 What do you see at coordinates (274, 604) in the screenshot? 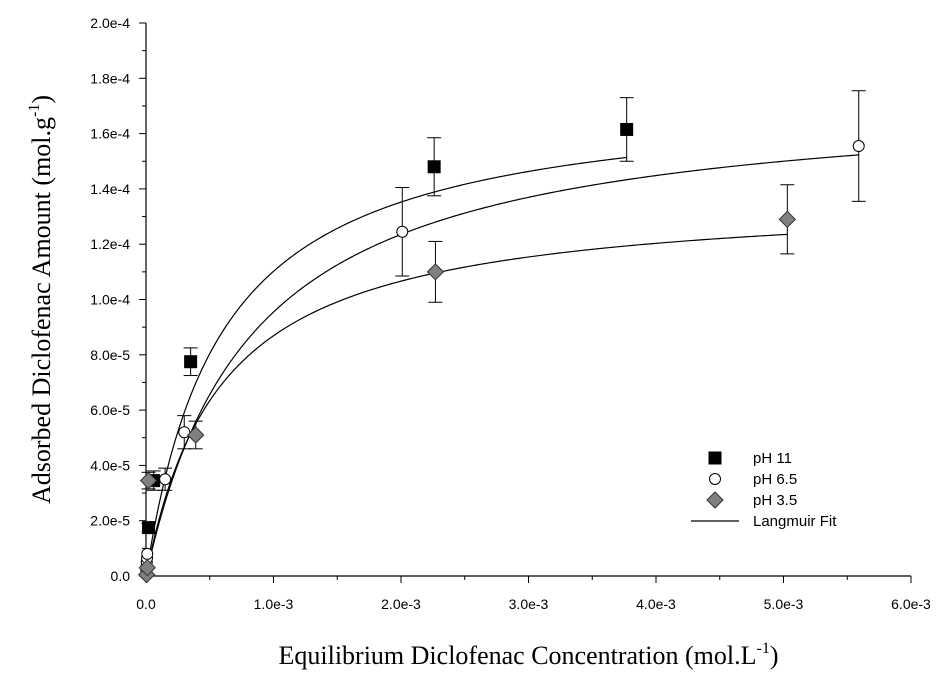
I see `x-tick-label: 1.0e-3` at bounding box center [274, 604].